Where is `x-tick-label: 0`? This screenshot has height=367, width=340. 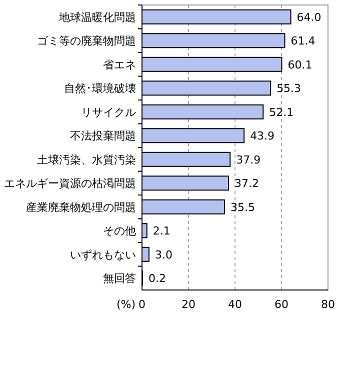 x-tick-label: 0 is located at coordinates (142, 304).